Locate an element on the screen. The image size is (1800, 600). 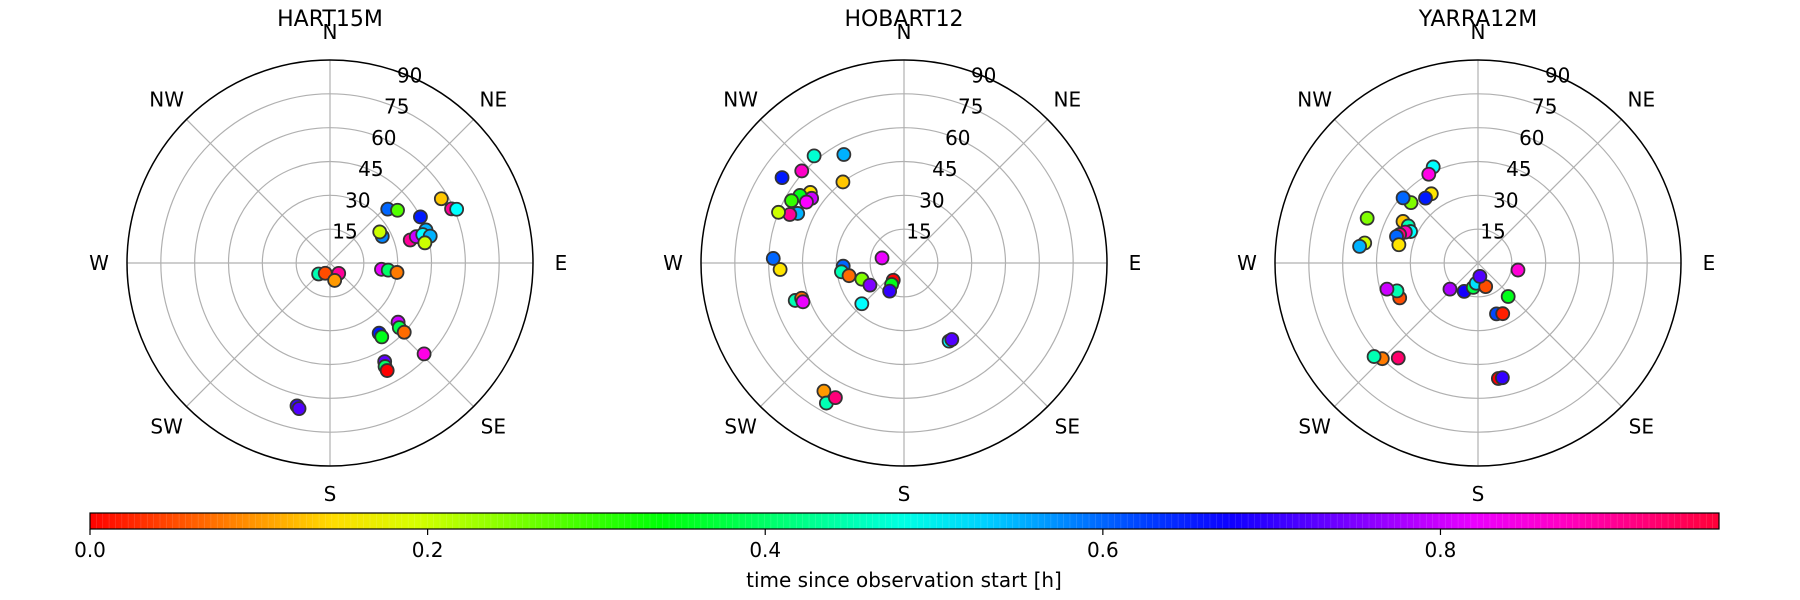
colorbar-frame is located at coordinates (904, 521).